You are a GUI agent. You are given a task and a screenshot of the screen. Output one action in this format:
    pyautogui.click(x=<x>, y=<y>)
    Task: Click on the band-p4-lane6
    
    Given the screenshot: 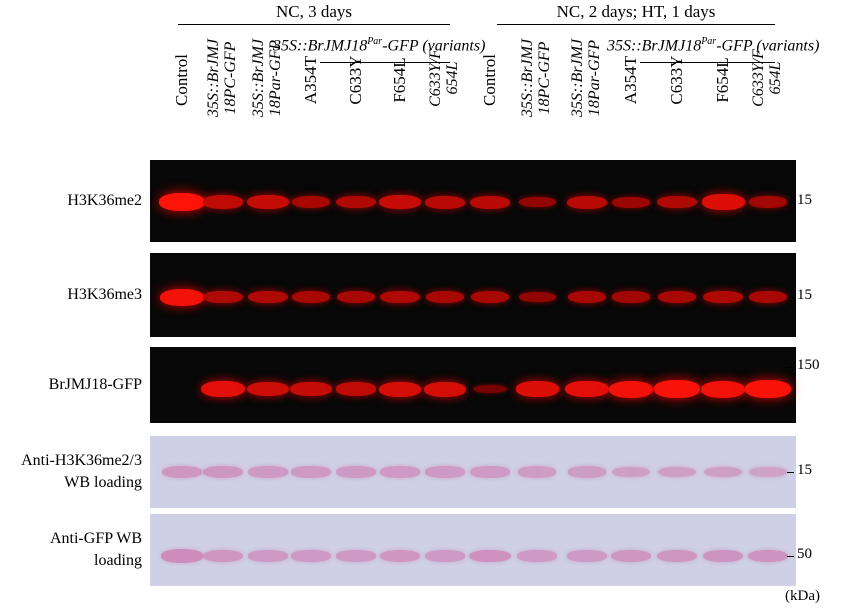 What is the action you would take?
    pyautogui.click(x=400, y=472)
    